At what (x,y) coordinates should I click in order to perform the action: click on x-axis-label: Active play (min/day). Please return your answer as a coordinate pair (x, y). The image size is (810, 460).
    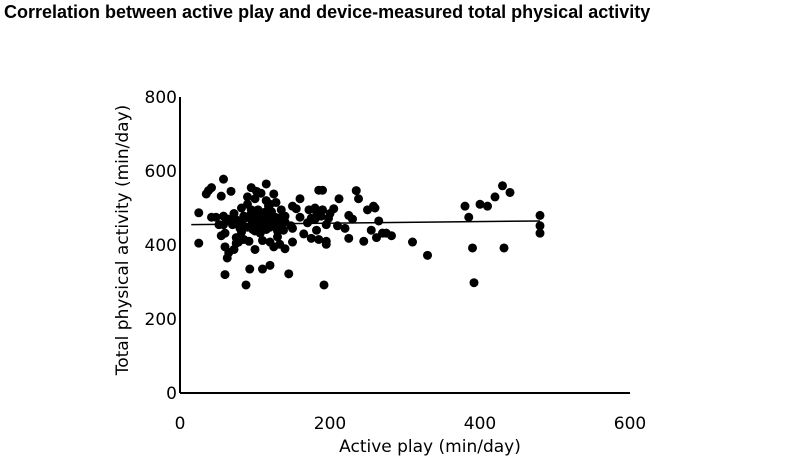
    Looking at the image, I should click on (430, 447).